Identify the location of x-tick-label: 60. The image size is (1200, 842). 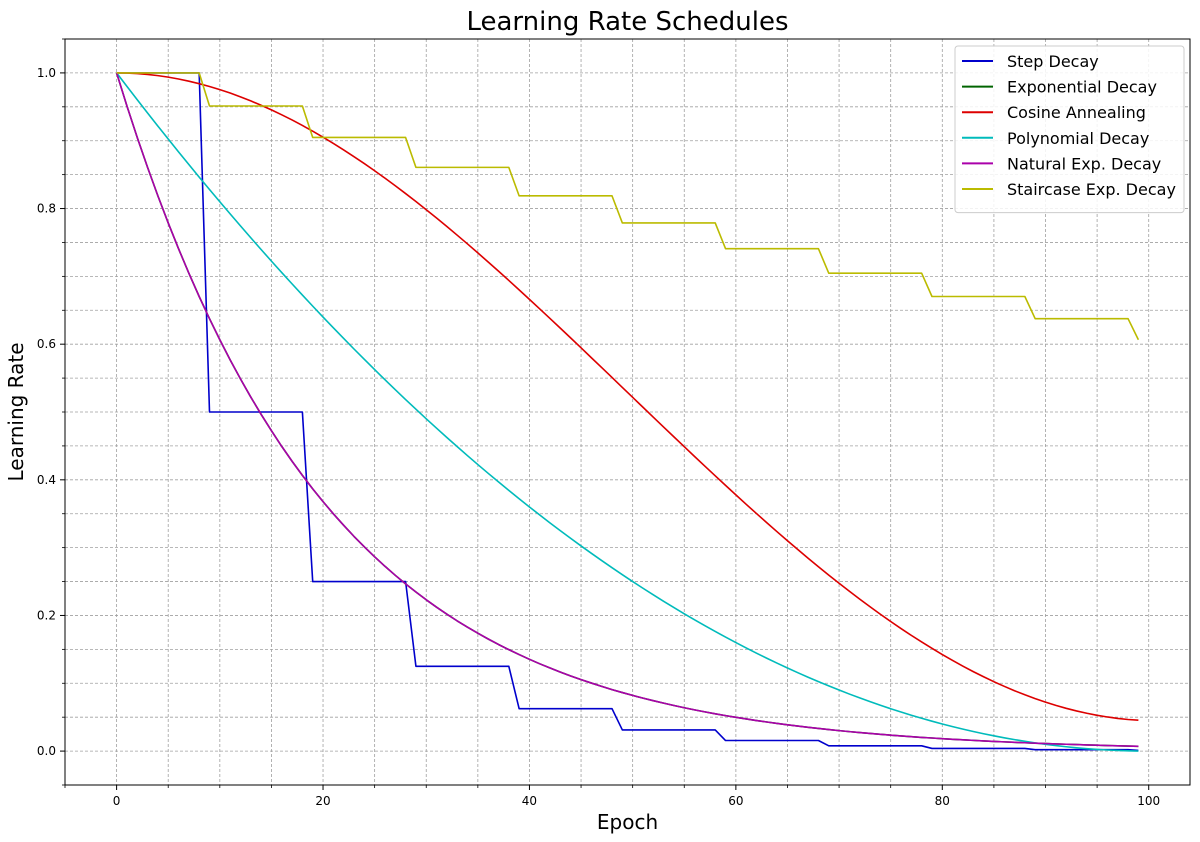
(735, 801).